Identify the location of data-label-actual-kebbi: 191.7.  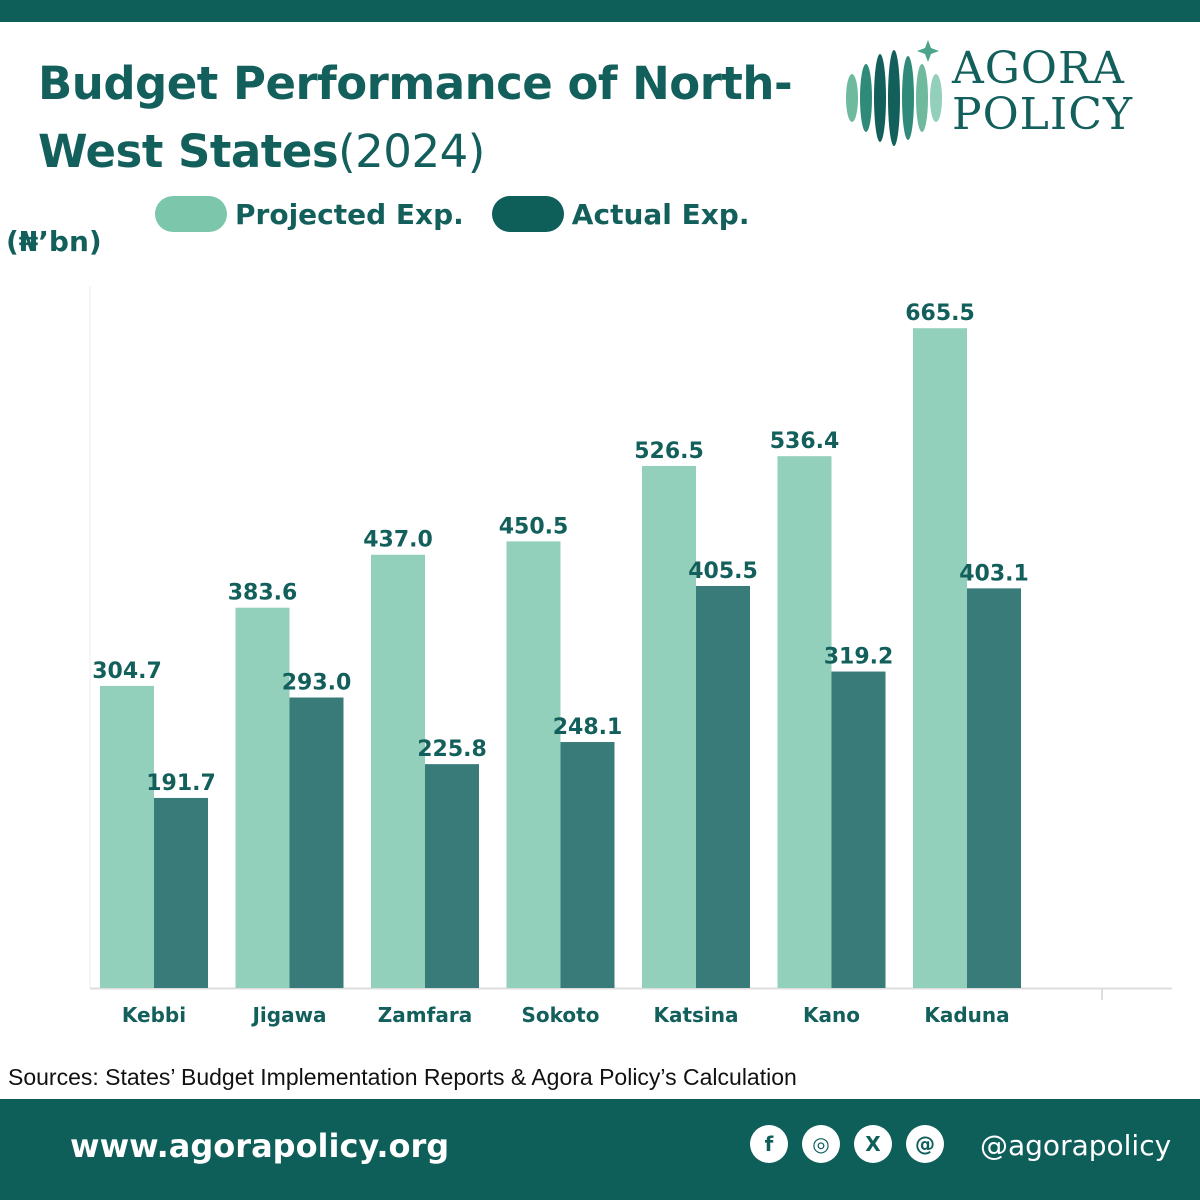
(181, 783).